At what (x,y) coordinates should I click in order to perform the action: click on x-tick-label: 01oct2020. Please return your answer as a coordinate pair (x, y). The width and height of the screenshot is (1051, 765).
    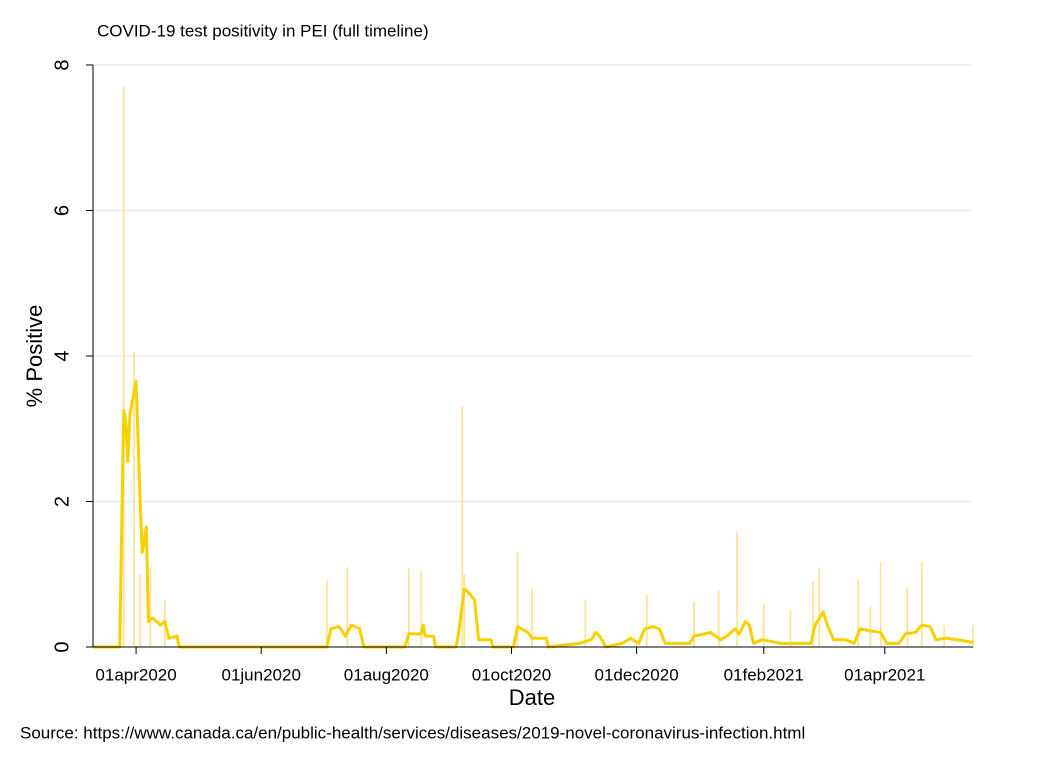
    Looking at the image, I should click on (511, 674).